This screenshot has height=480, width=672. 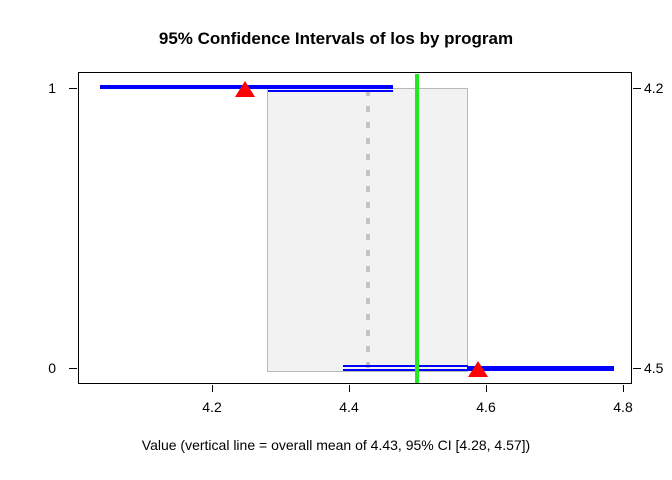 What do you see at coordinates (637, 368) in the screenshot?
I see `right-tick-bottom` at bounding box center [637, 368].